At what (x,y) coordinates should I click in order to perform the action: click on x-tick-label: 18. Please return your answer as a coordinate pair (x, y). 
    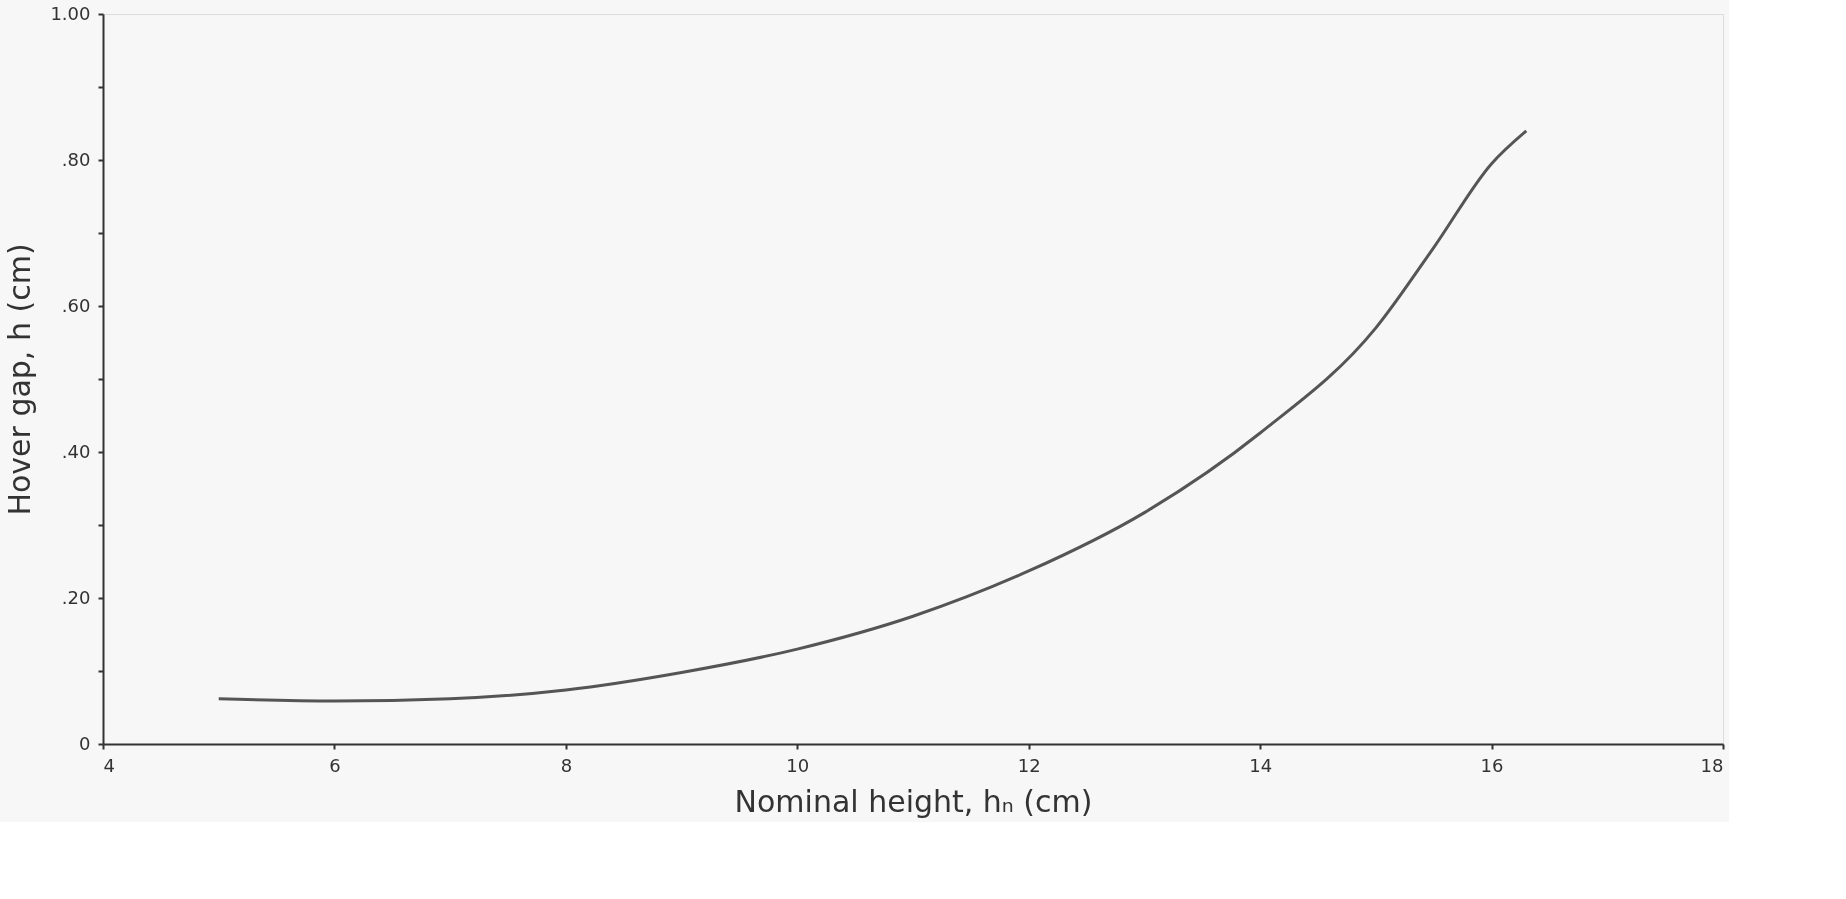
    Looking at the image, I should click on (1712, 765).